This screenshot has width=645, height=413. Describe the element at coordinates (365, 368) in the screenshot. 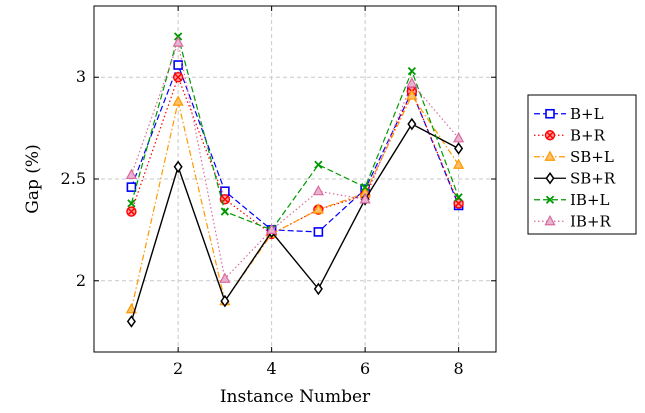

I see `x-tick-label: 6` at that location.